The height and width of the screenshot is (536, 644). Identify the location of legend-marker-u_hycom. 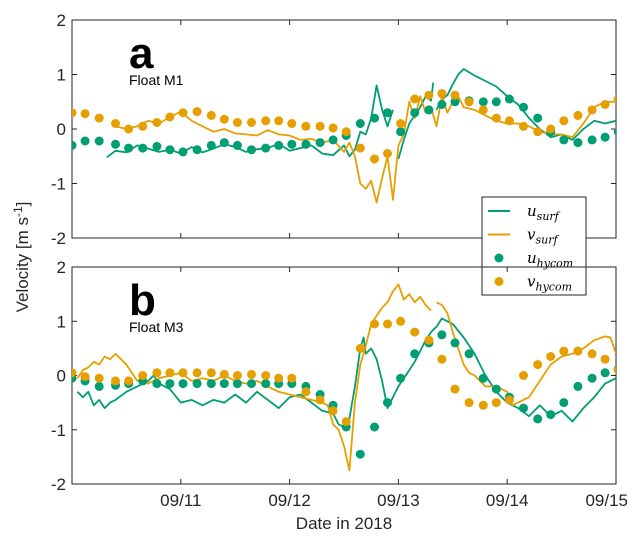
(499, 258).